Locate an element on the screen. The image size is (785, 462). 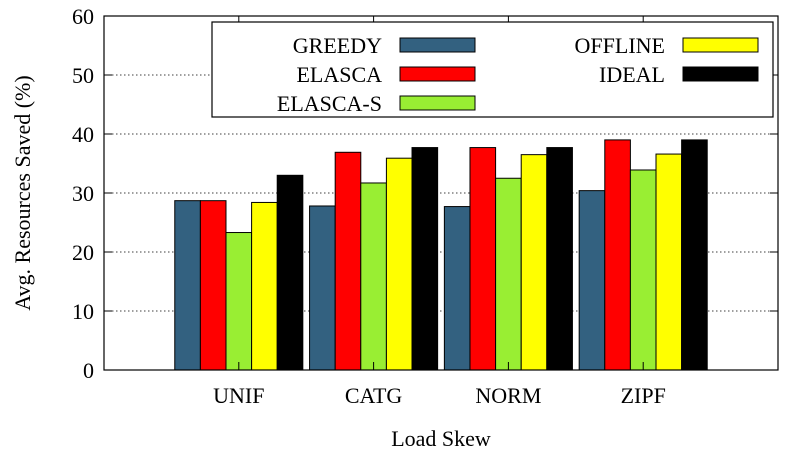
x-axis-label: Load Skew is located at coordinates (441, 438).